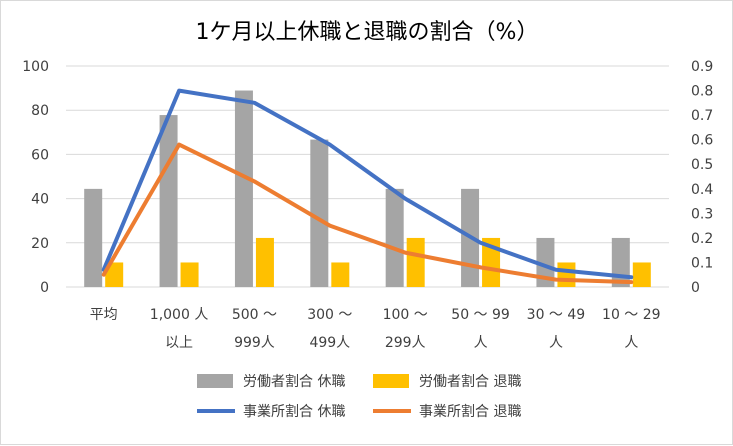 The width and height of the screenshot is (733, 446). What do you see at coordinates (179, 343) in the screenshot?
I see `category-label: 以上` at bounding box center [179, 343].